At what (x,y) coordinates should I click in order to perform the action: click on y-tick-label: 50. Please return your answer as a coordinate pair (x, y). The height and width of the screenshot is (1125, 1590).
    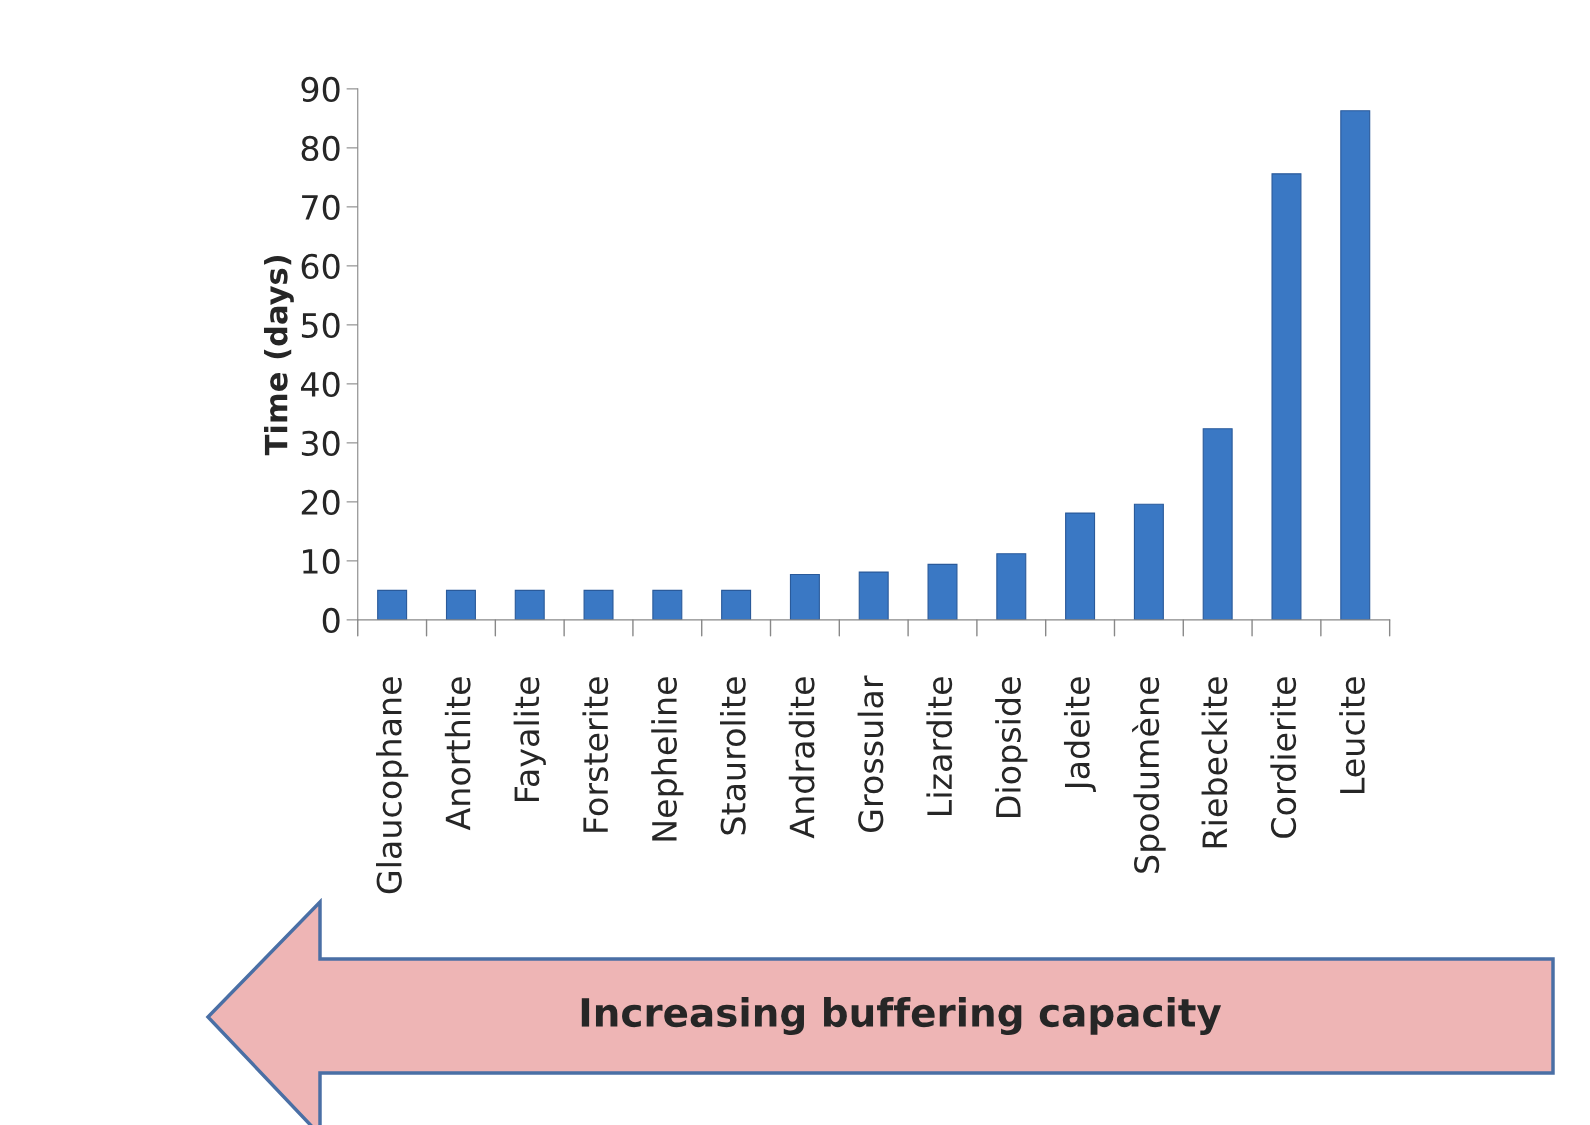
    Looking at the image, I should click on (320, 325).